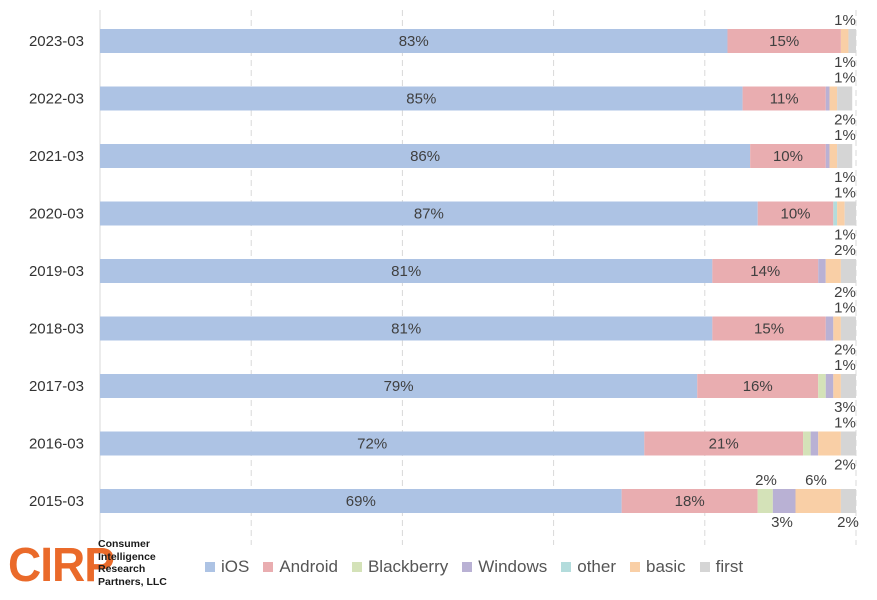 The image size is (877, 600). What do you see at coordinates (596, 566) in the screenshot?
I see `legend-label: other` at bounding box center [596, 566].